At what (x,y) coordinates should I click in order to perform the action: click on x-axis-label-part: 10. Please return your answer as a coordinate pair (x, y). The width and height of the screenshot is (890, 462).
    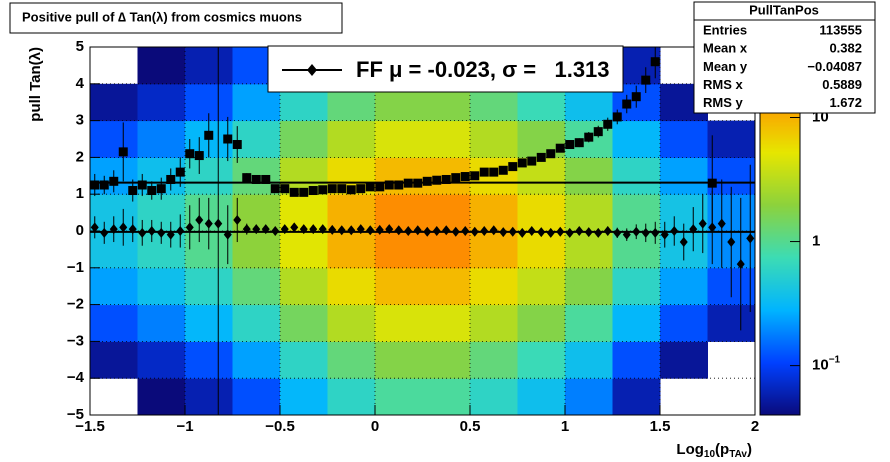
    Looking at the image, I should click on (710, 454).